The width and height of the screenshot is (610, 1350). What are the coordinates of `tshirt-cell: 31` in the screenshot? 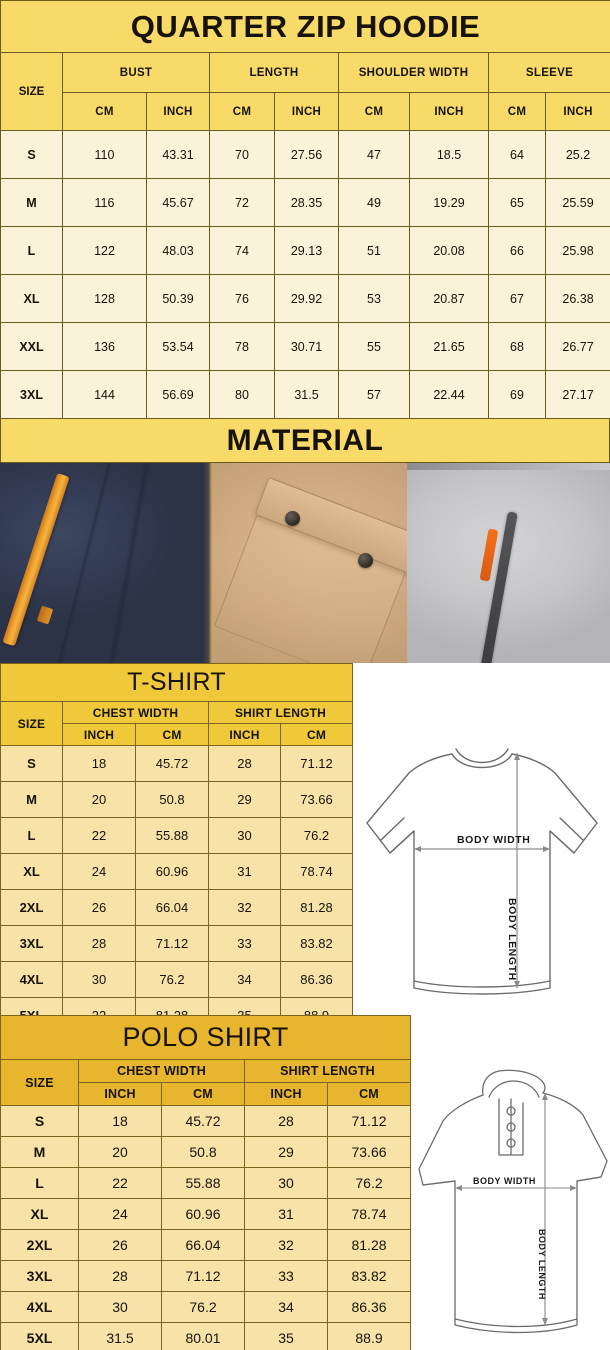 It's located at (244, 871).